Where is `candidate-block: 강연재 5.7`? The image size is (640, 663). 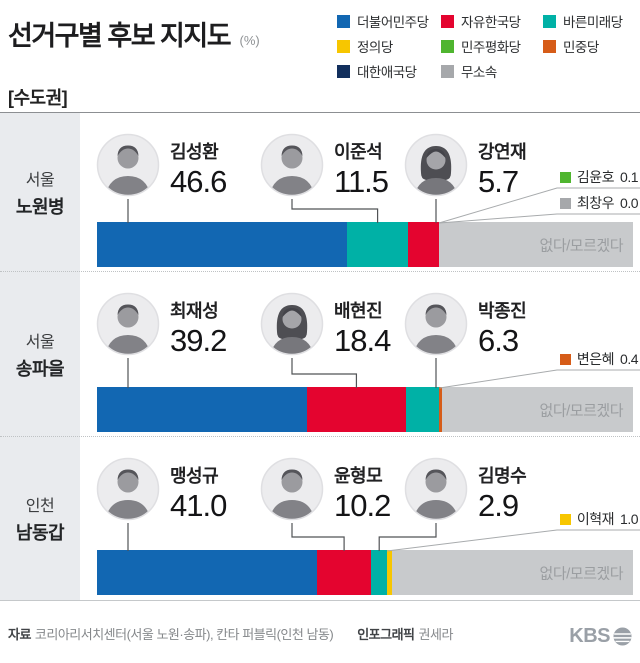 candidate-block: 강연재 5.7 is located at coordinates (465, 166).